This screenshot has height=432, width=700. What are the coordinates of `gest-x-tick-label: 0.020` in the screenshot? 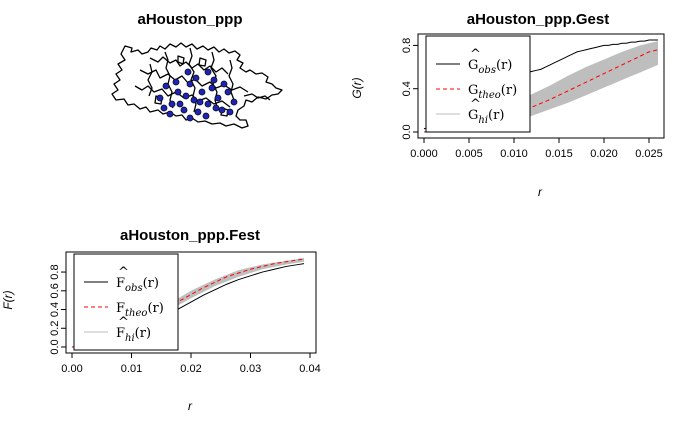 It's located at (604, 154).